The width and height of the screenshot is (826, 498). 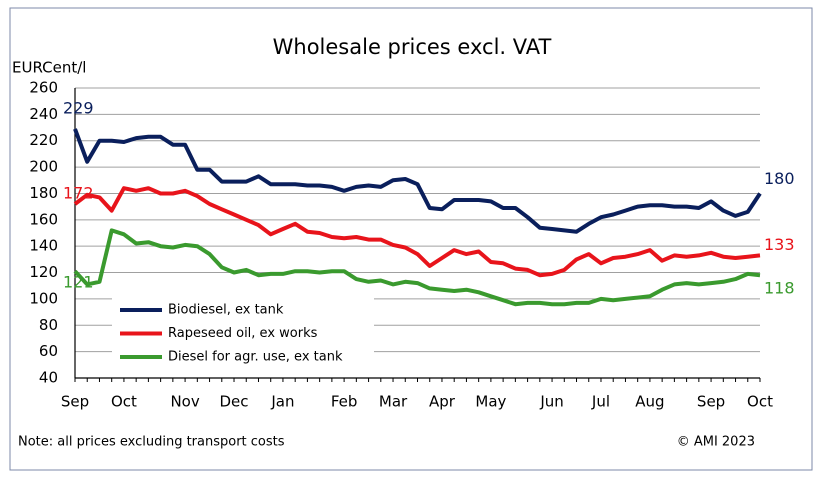 I want to click on x-tick-label: Nov, so click(x=184, y=402).